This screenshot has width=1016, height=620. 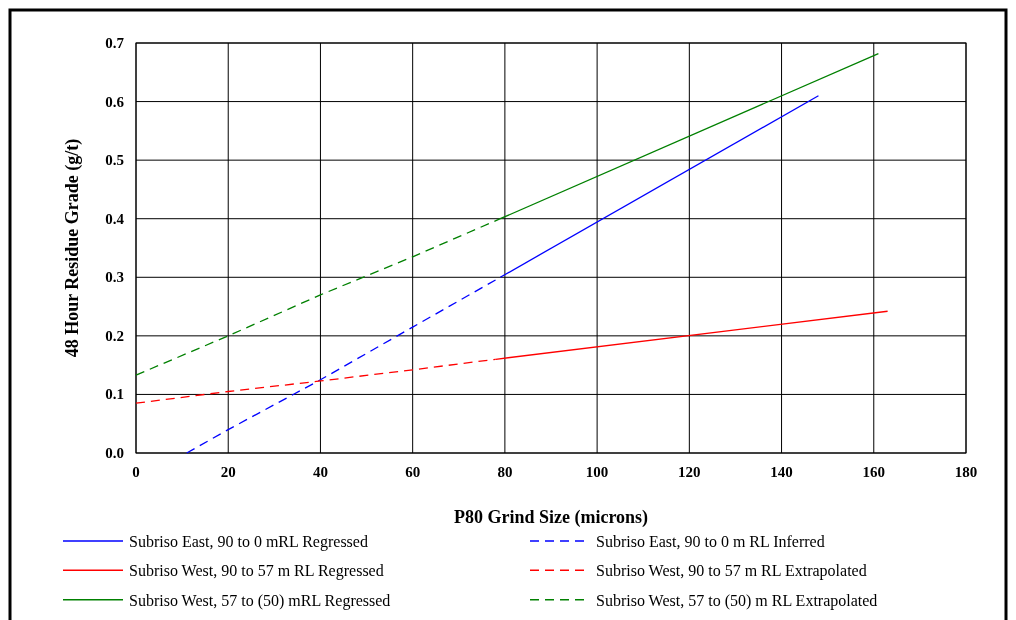 I want to click on x-tick-label: 40, so click(x=320, y=472).